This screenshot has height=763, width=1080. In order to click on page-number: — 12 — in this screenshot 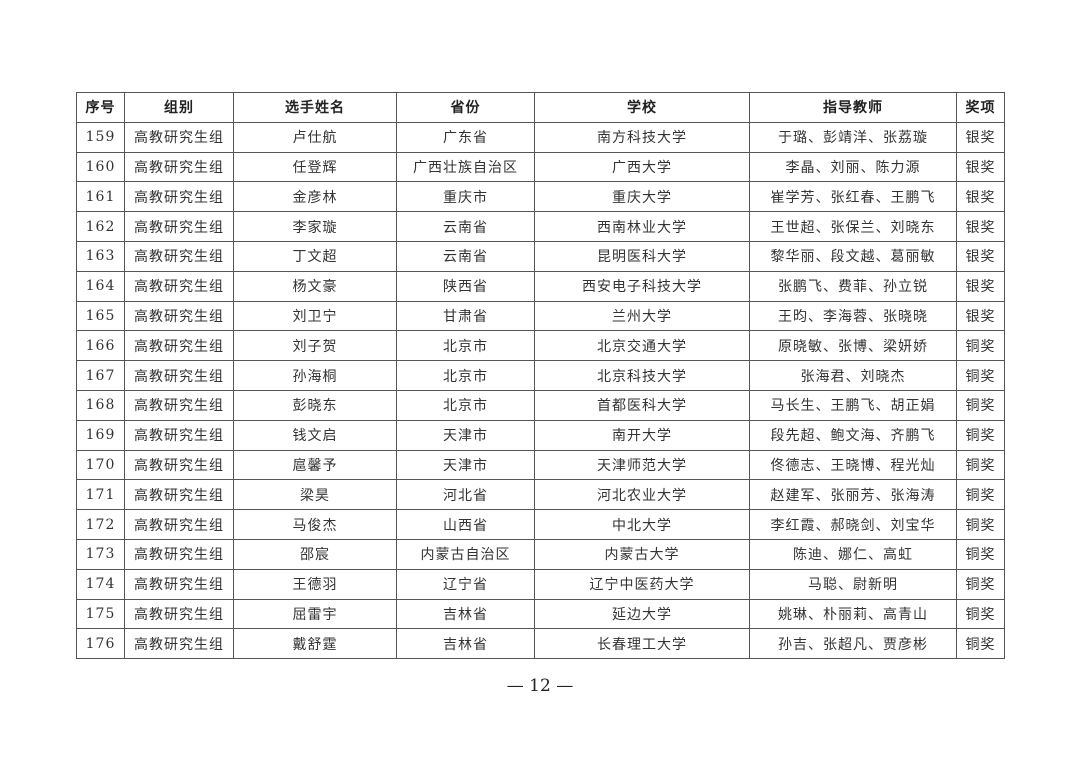, I will do `click(540, 686)`.